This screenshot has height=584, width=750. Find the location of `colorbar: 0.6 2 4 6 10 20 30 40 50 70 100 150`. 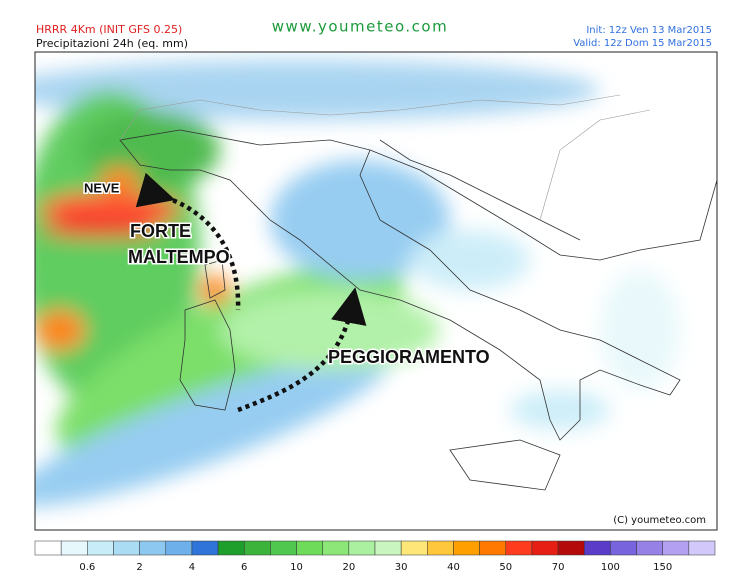

colorbar: 0.6 2 4 6 10 20 30 40 50 70 100 150 is located at coordinates (375, 556).